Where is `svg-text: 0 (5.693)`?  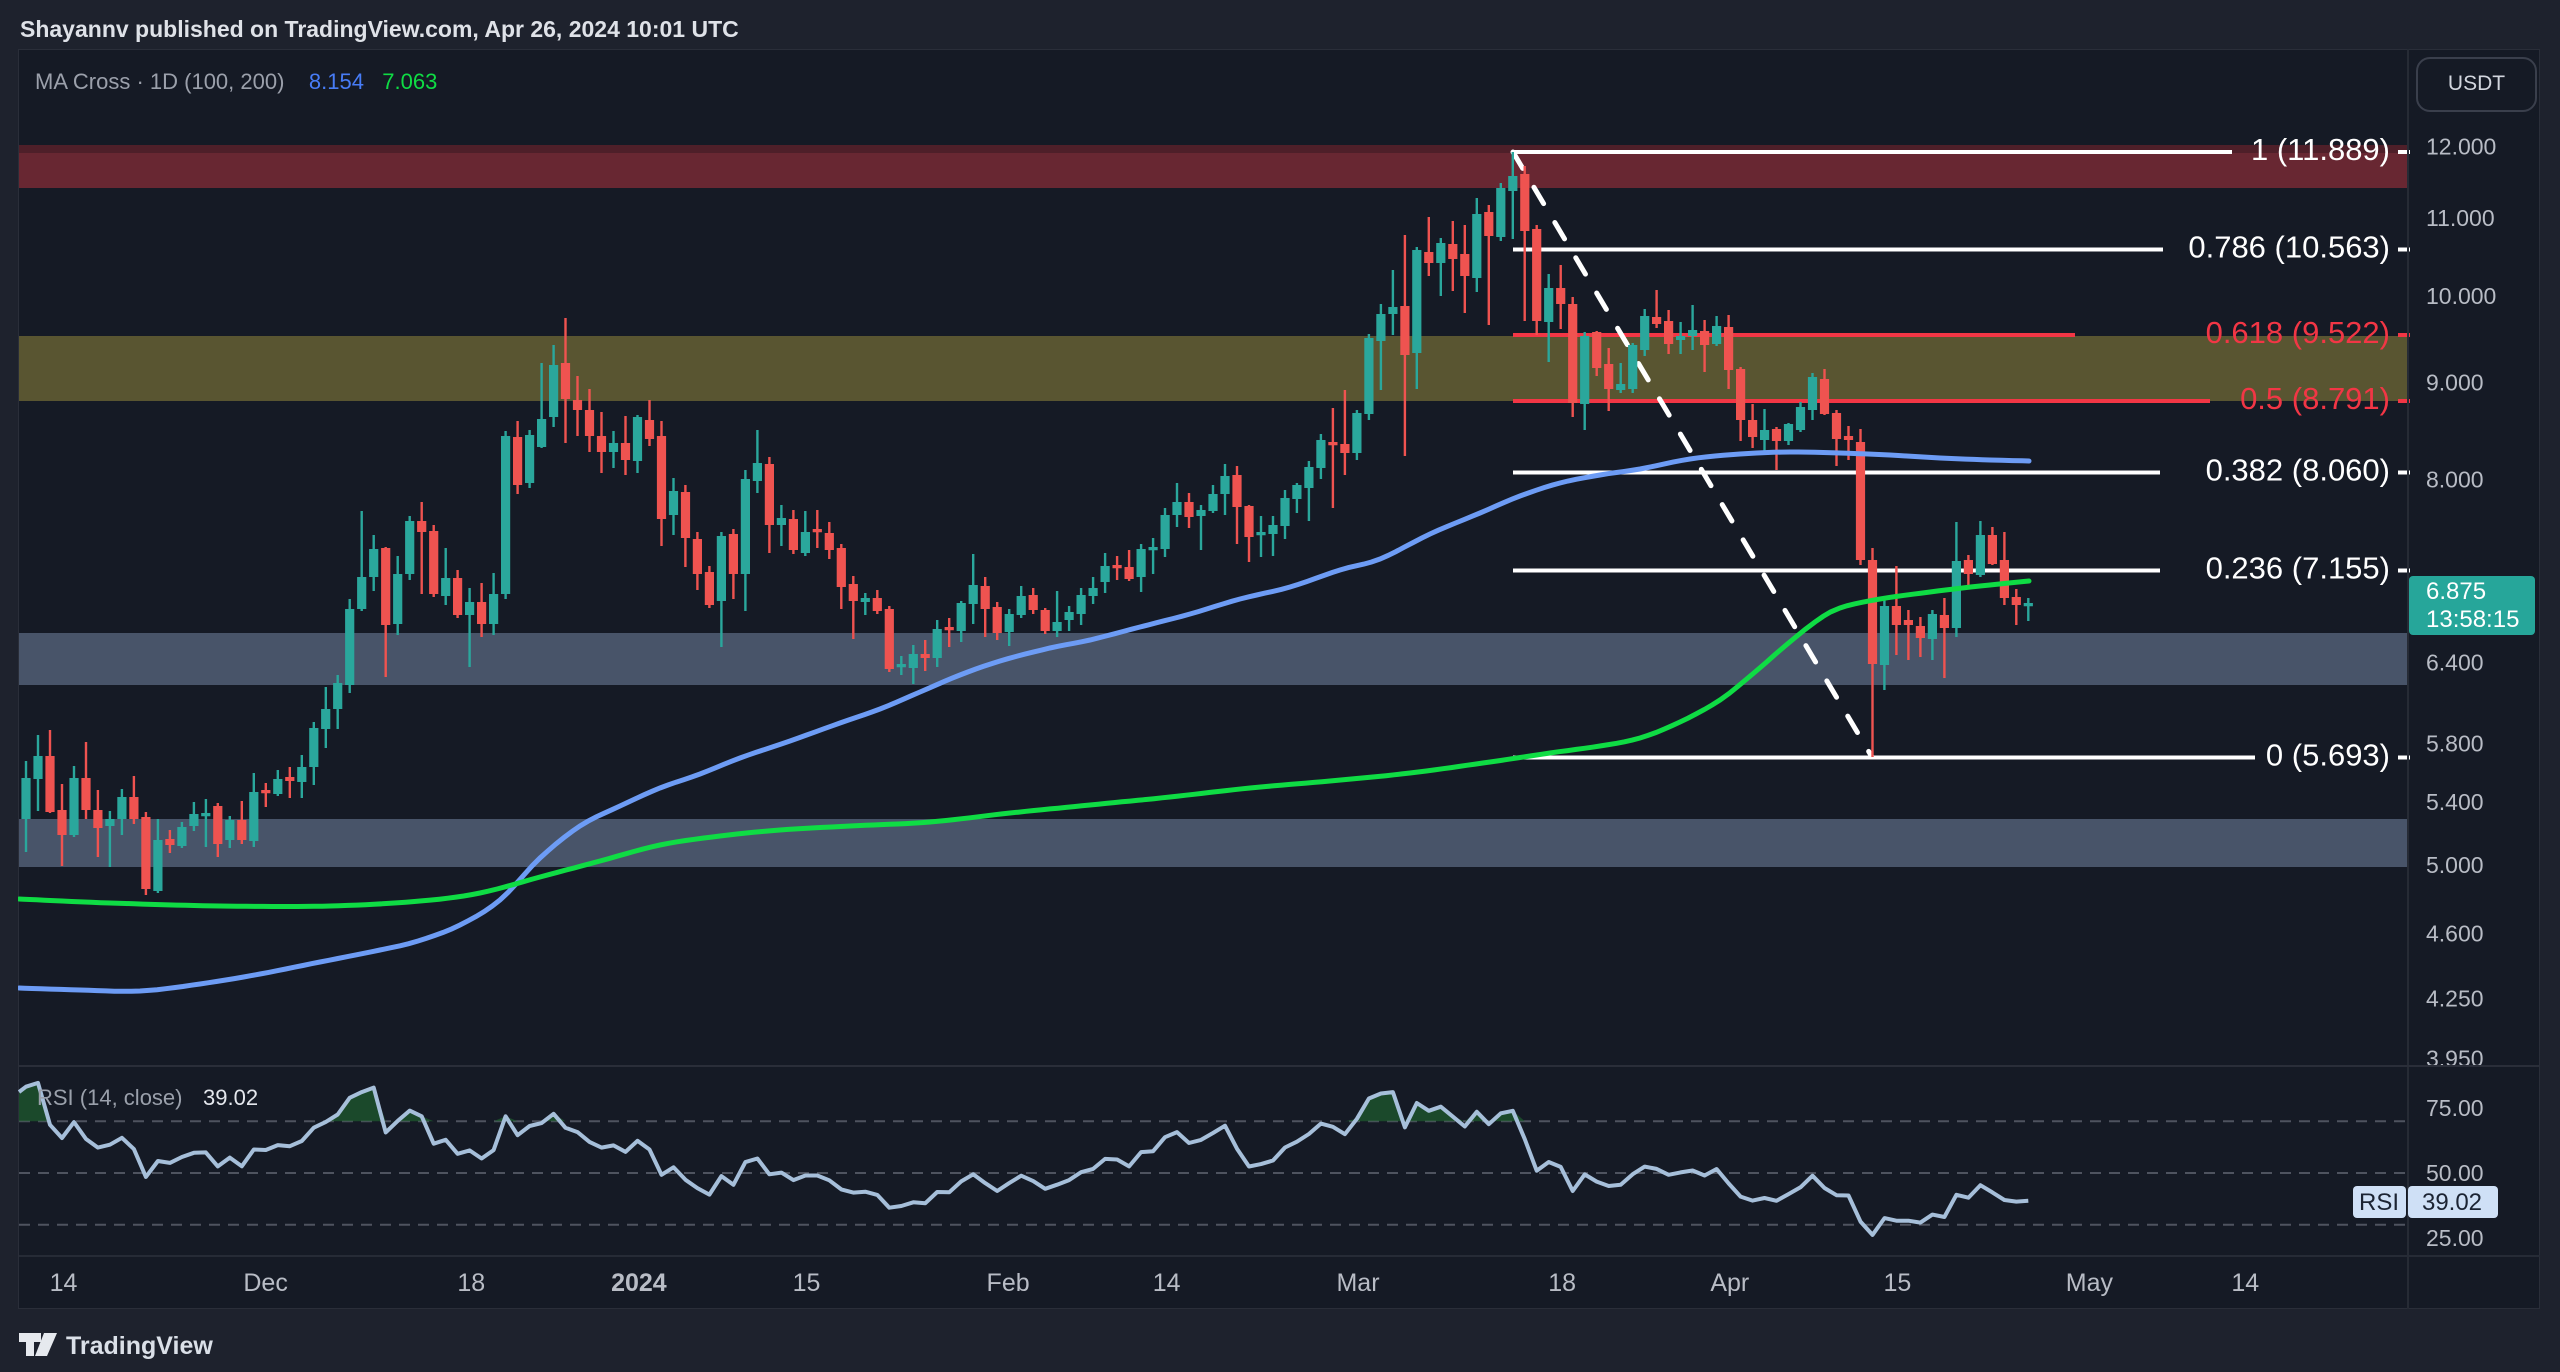 svg-text: 0 (5.693) is located at coordinates (2328, 755).